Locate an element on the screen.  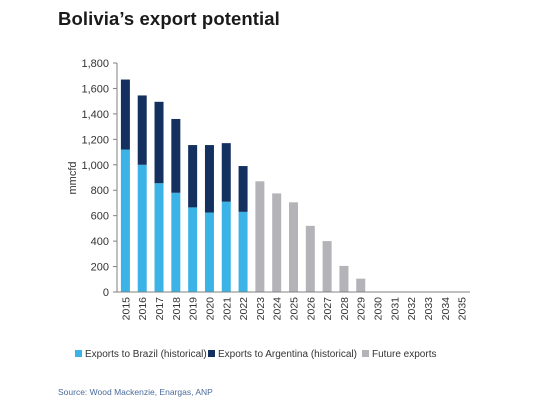
source-note: Source: Wood Mackenzie, Enargas, ANP is located at coordinates (135, 392).